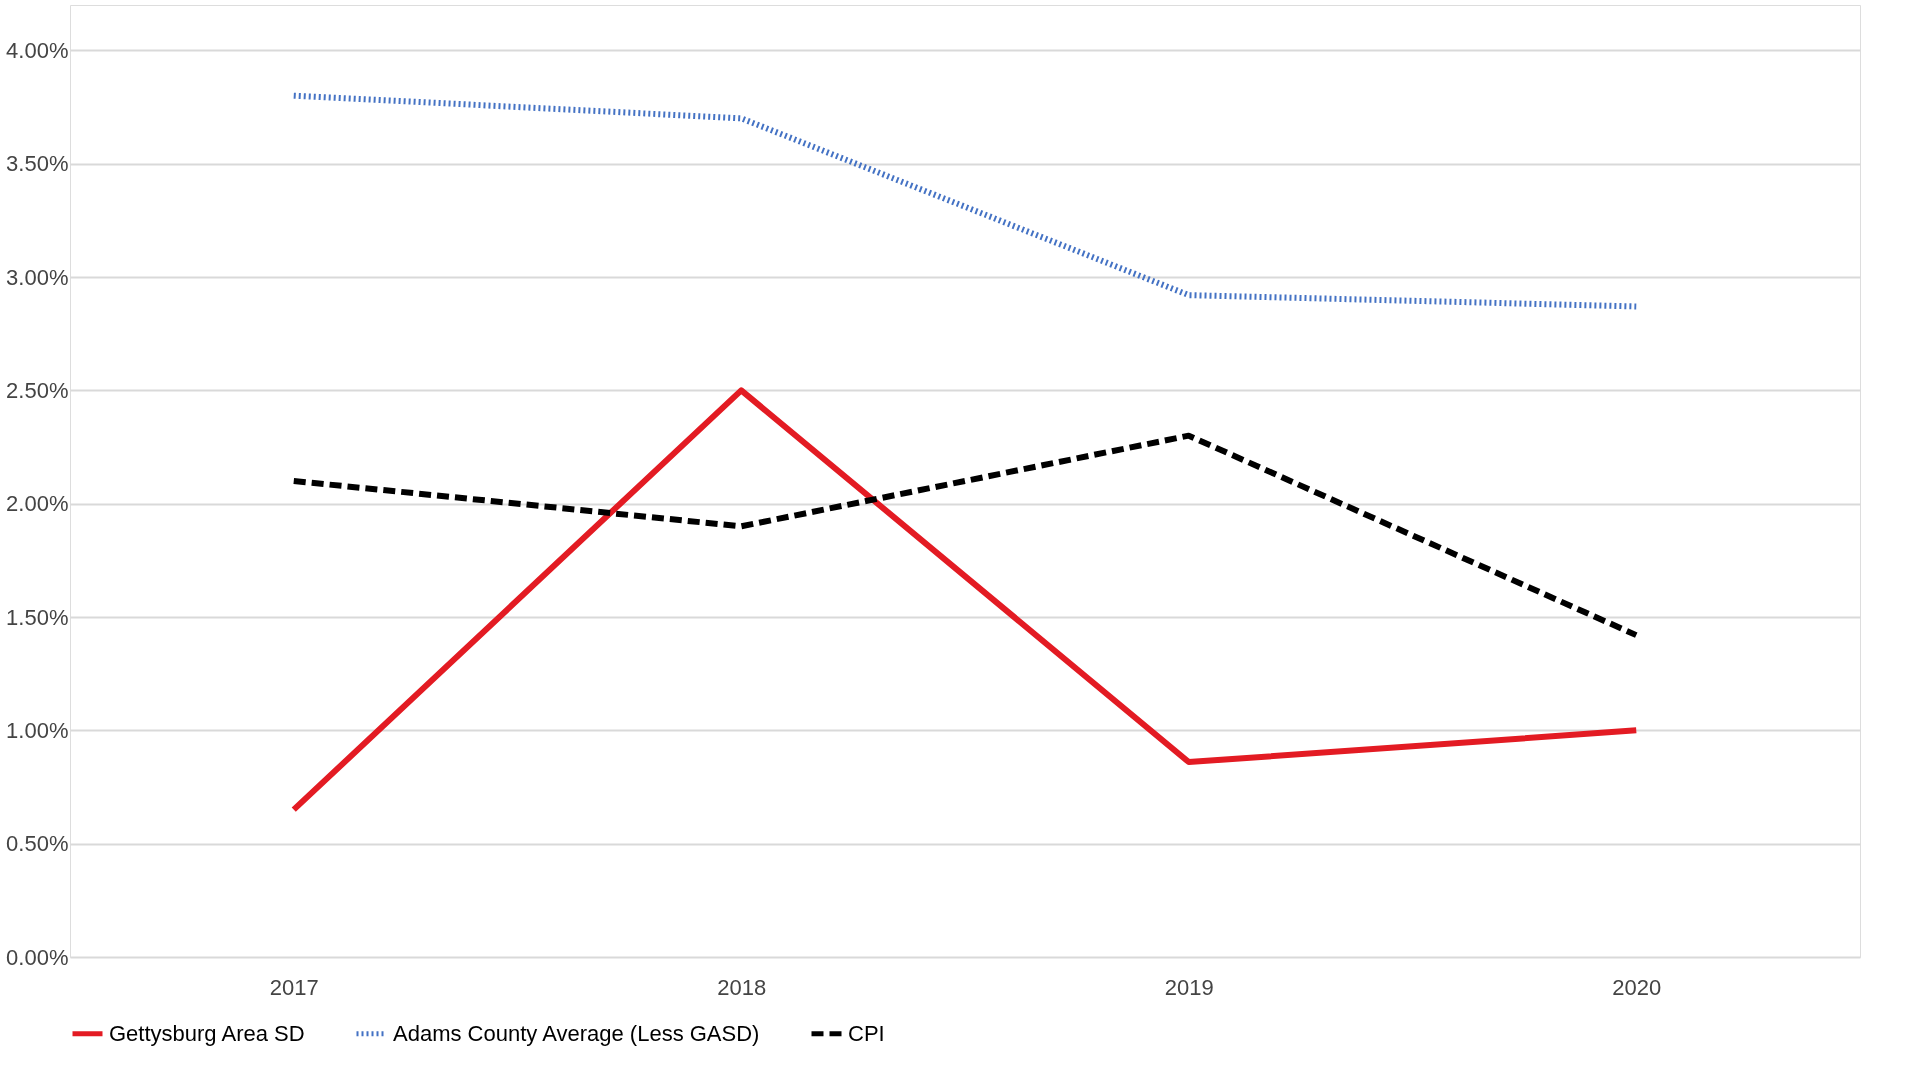  Describe the element at coordinates (1189, 987) in the screenshot. I see `x-tick-label: 2019` at that location.